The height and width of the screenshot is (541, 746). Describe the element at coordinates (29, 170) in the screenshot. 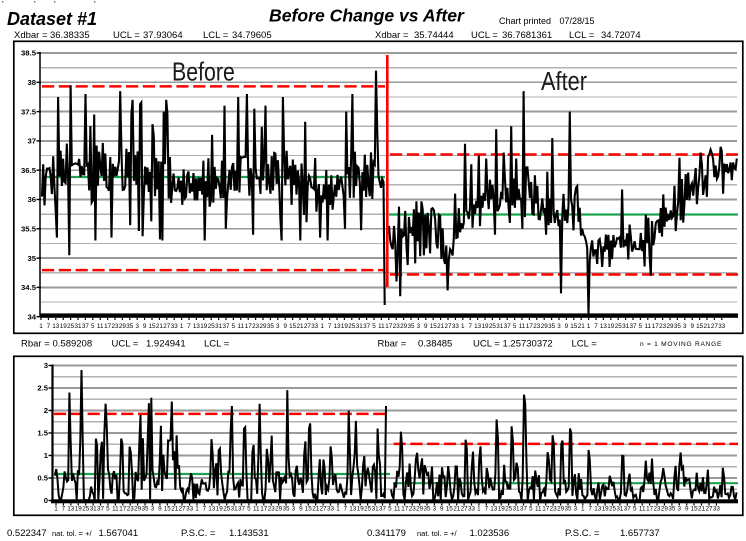

I see `svg-text: 36.5` at that location.